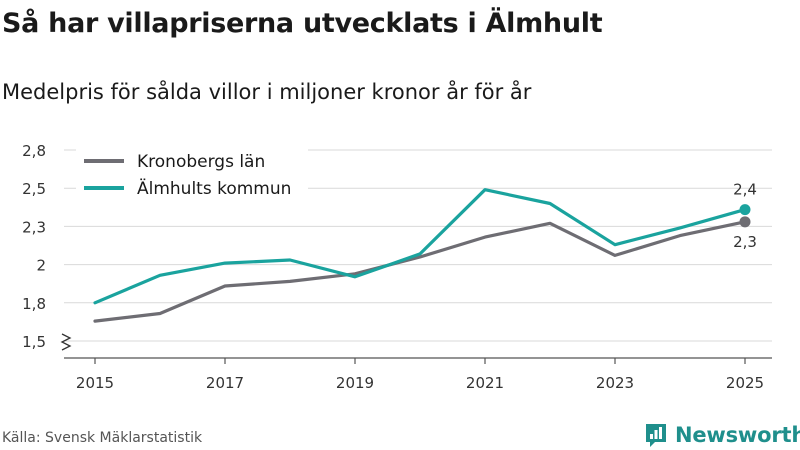  What do you see at coordinates (34, 342) in the screenshot?
I see `y-tick-label: 1,5` at bounding box center [34, 342].